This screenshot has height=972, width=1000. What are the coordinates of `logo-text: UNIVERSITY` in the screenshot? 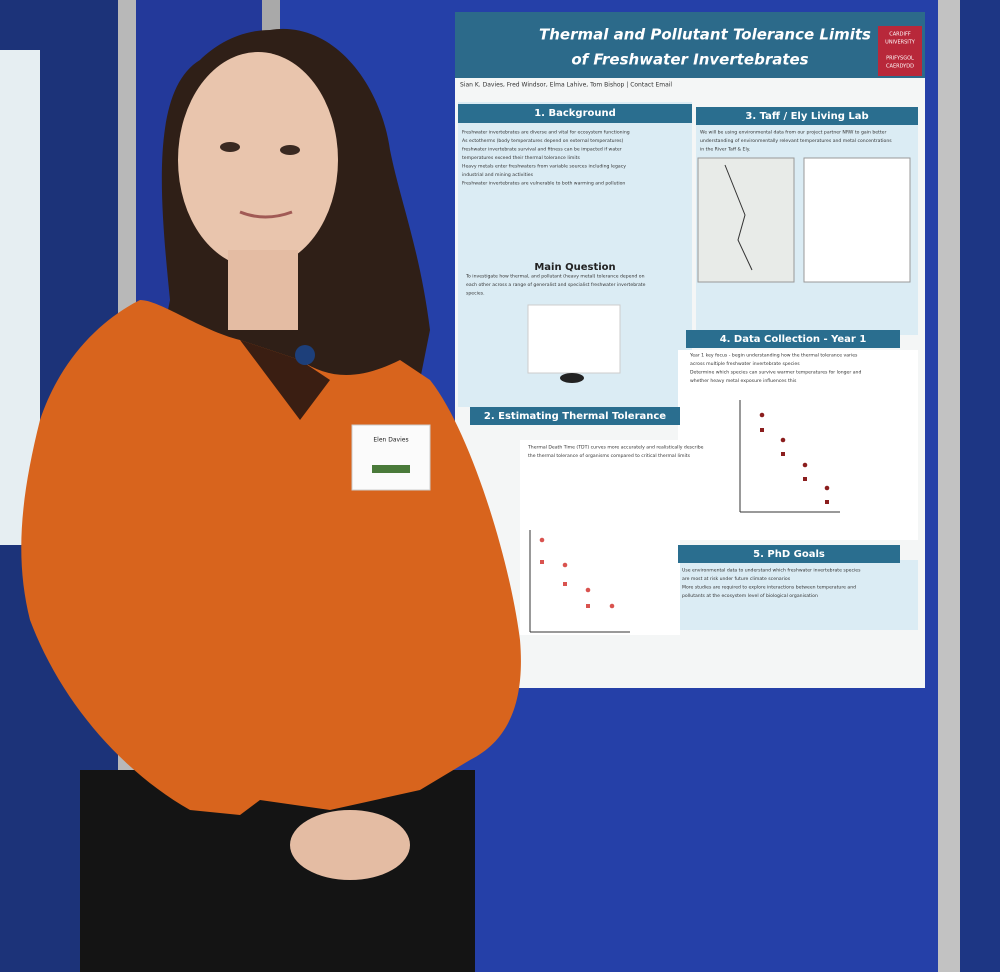 It's located at (900, 43).